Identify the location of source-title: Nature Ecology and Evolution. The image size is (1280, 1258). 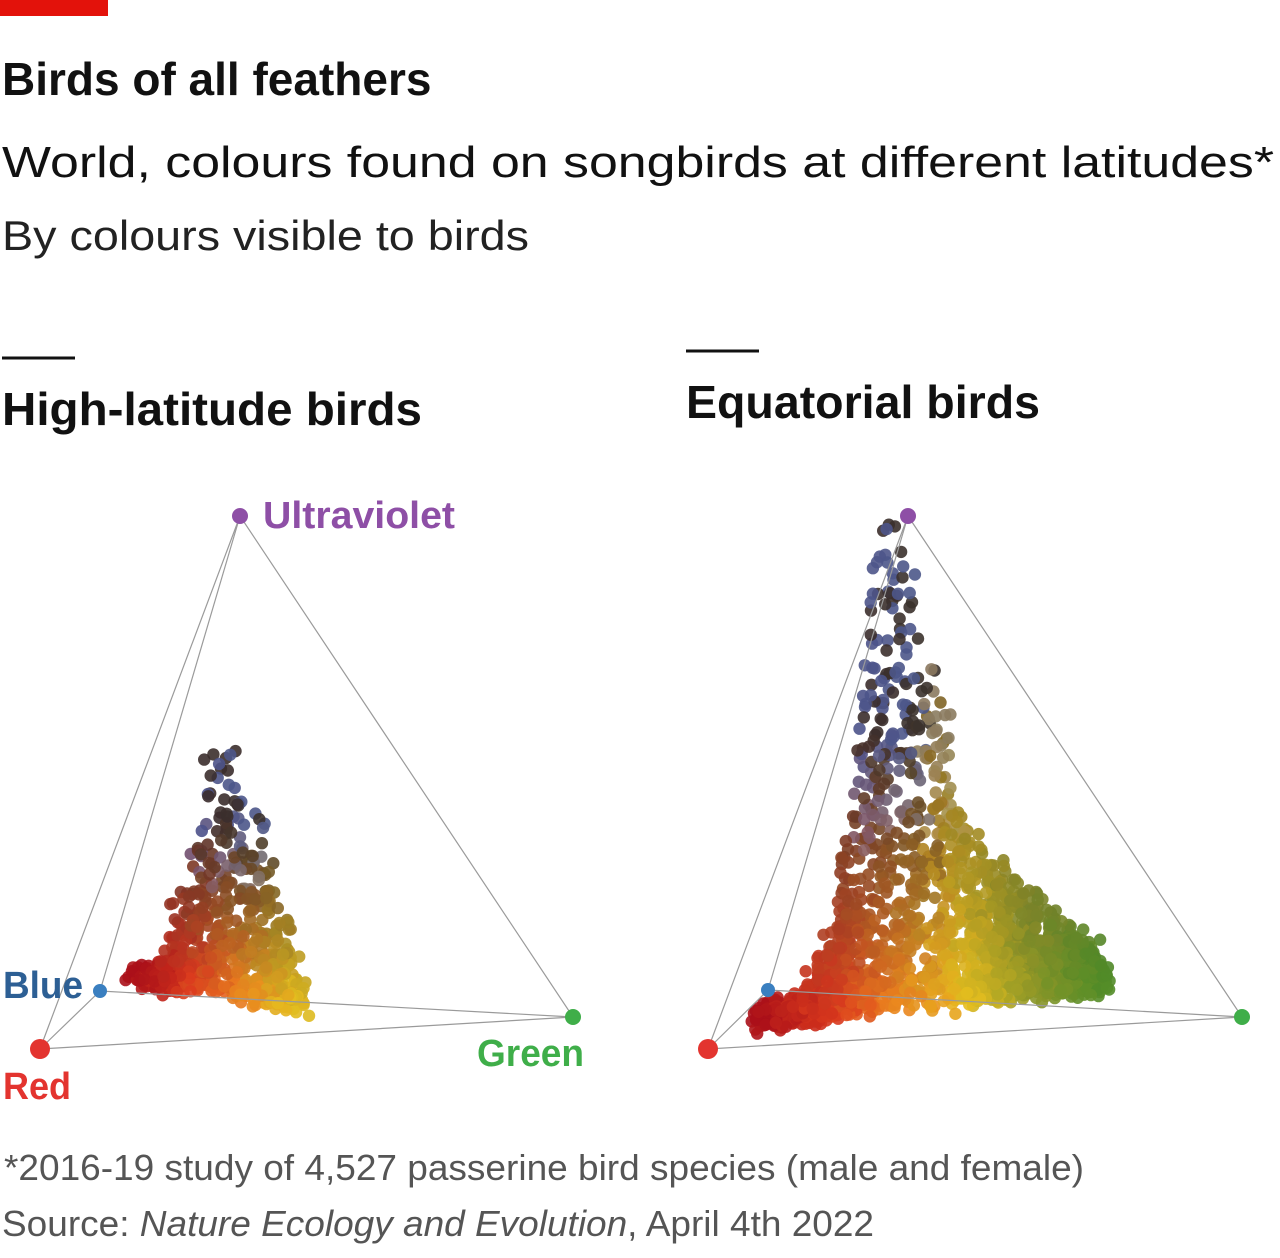
(383, 1223).